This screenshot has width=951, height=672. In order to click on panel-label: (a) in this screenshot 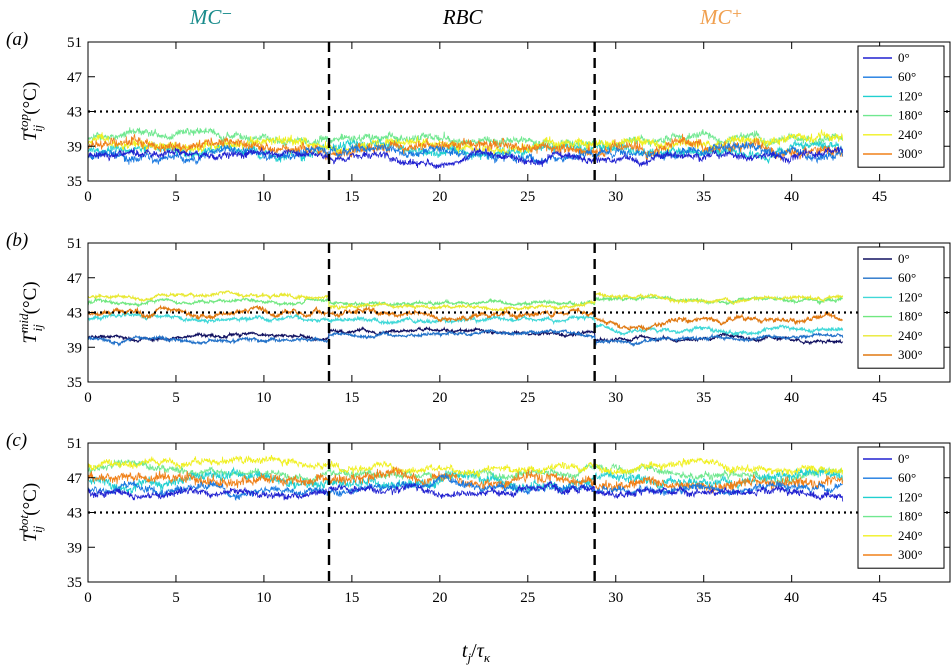, I will do `click(17, 39)`.